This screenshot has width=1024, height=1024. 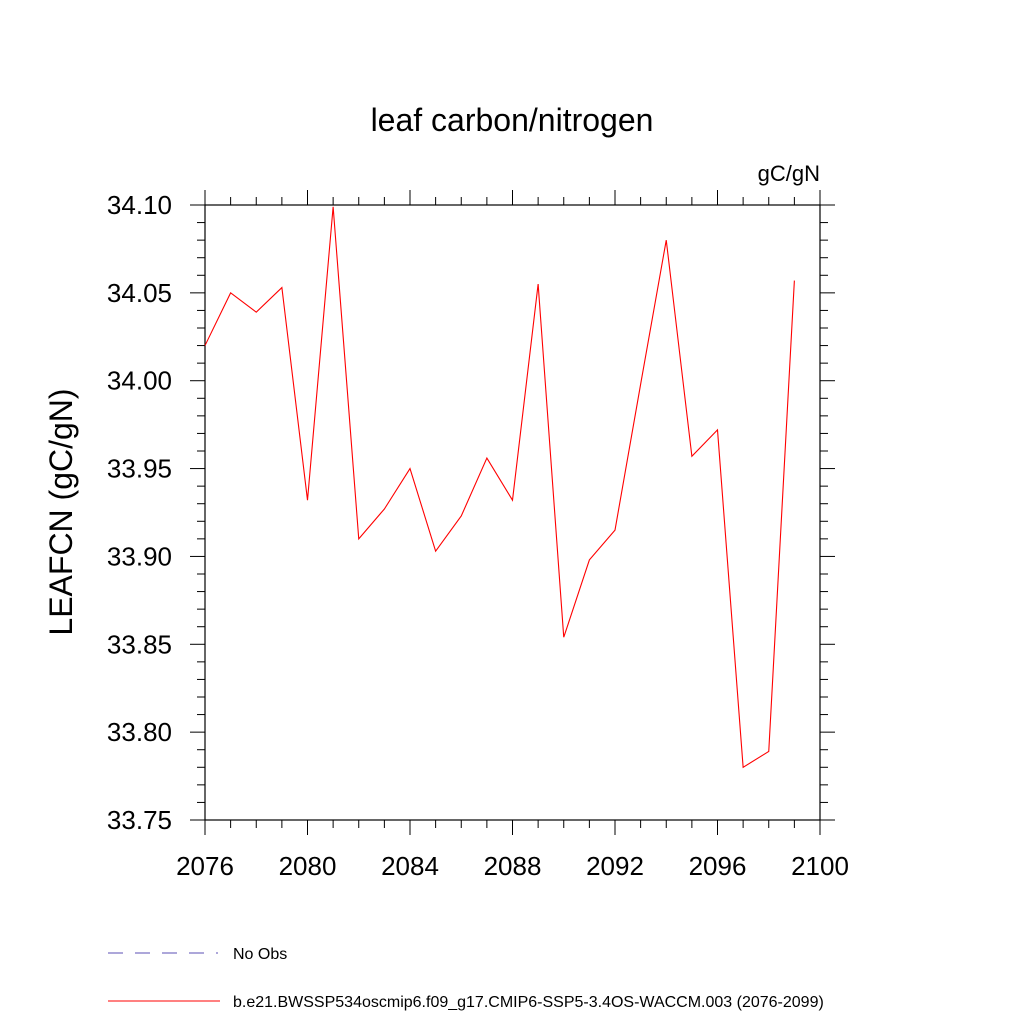 I want to click on x-tick-label: 2088, so click(x=513, y=866).